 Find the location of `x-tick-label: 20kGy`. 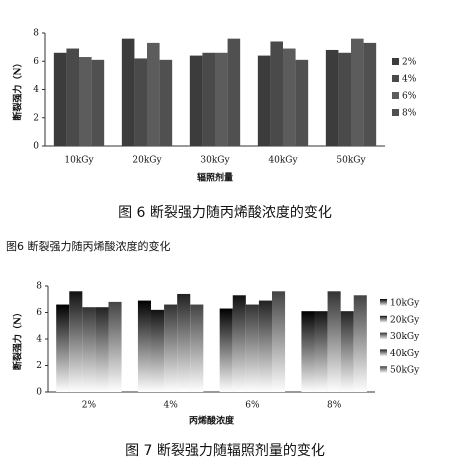

x-tick-label: 20kGy is located at coordinates (147, 161).